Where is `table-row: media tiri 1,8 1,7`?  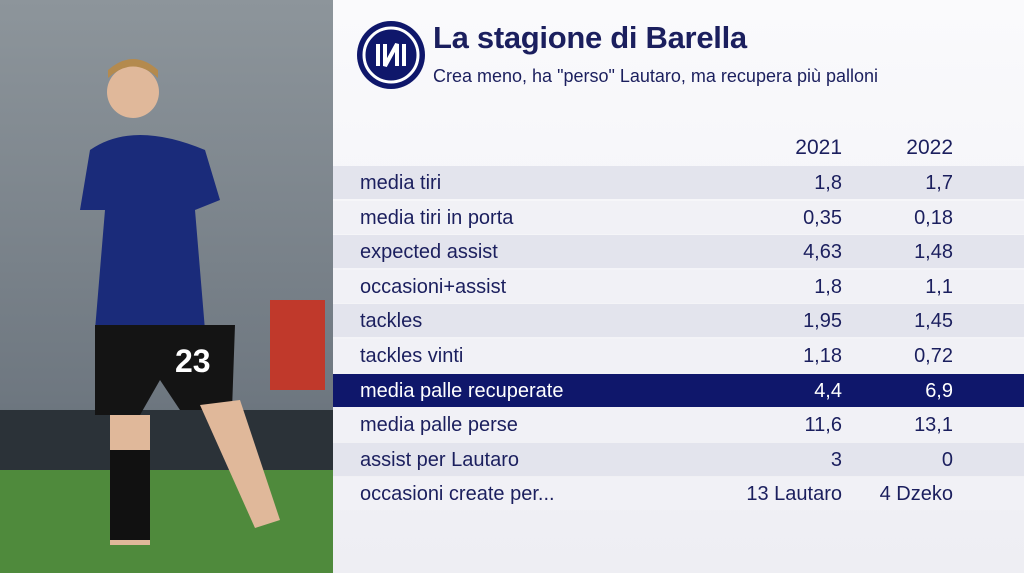
table-row: media tiri 1,8 1,7 is located at coordinates (678, 182).